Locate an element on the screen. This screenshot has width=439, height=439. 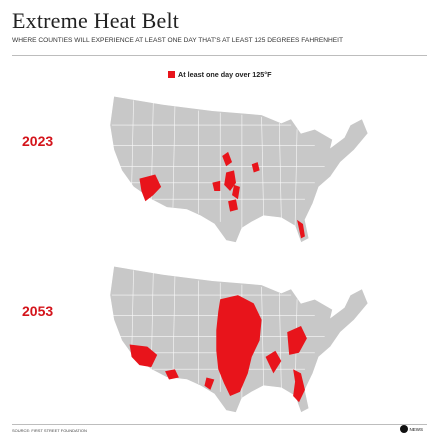
logo-text: NEWS is located at coordinates (416, 429).